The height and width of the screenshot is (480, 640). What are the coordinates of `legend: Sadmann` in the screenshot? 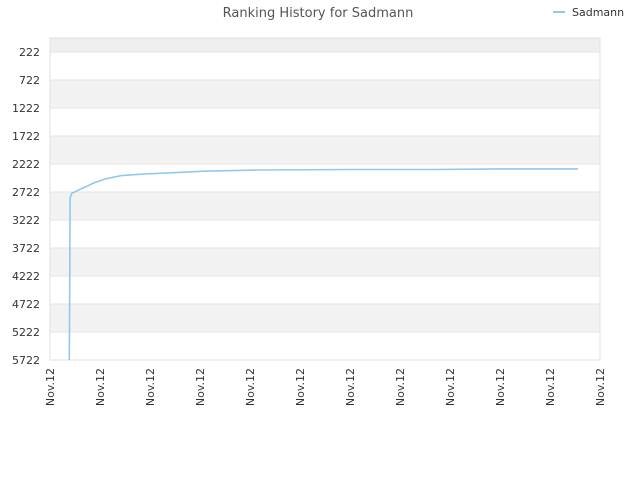 It's located at (588, 12).